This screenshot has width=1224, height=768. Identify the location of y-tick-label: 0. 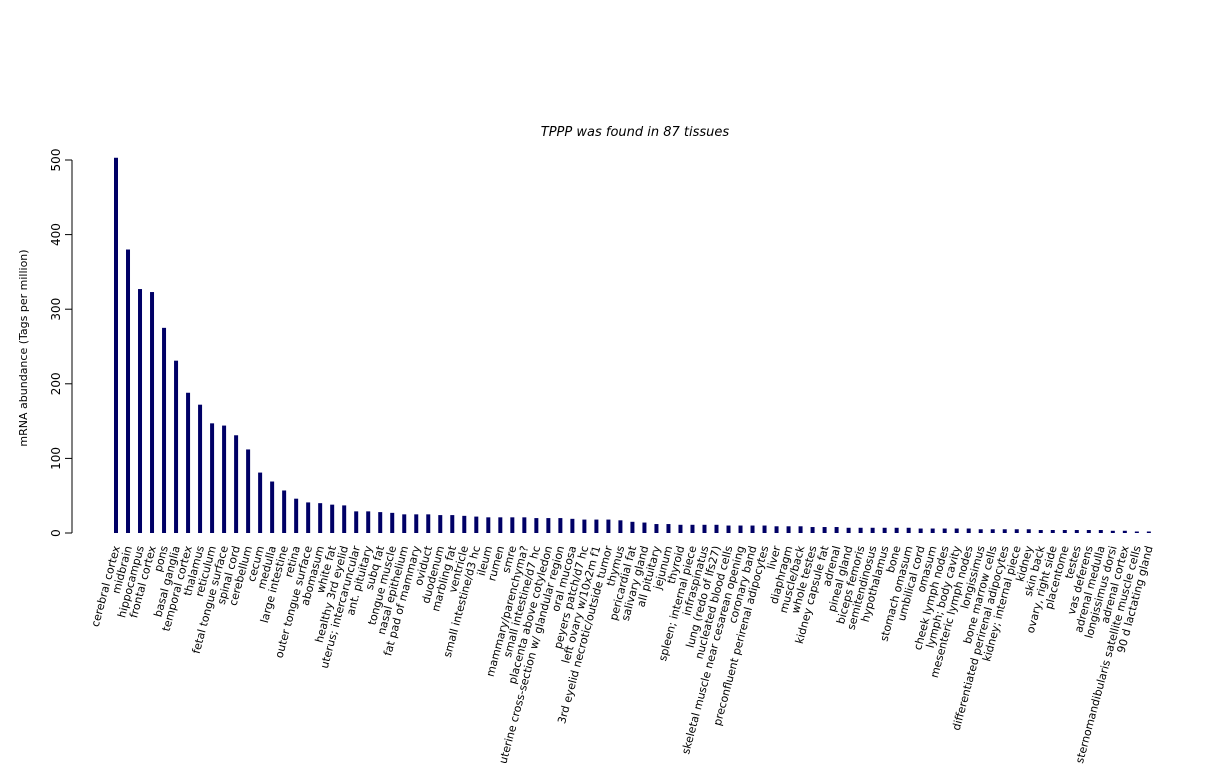
(56, 533).